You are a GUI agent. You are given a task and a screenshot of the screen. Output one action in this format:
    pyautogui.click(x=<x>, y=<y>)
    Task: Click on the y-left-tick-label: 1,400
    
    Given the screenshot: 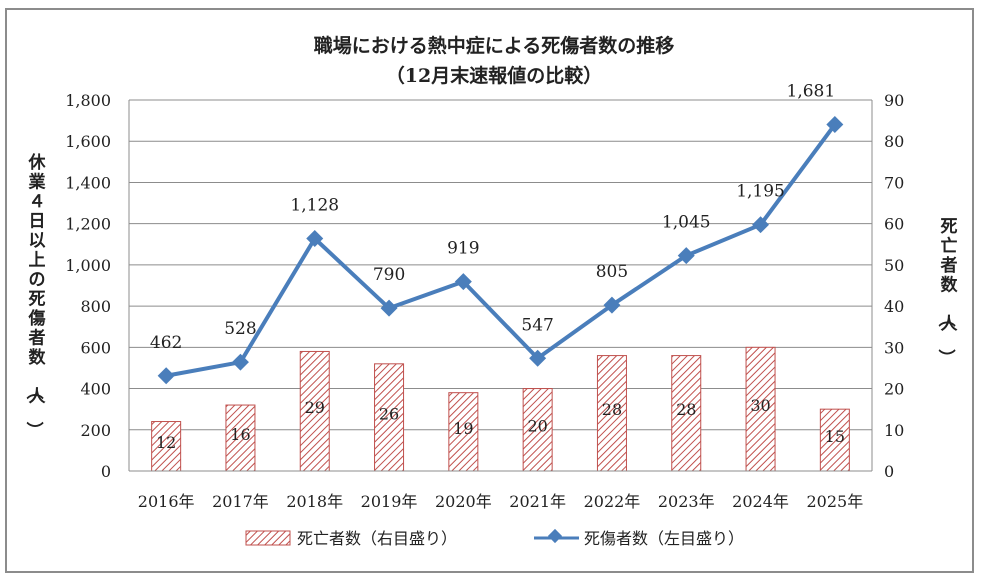 What is the action you would take?
    pyautogui.click(x=88, y=182)
    